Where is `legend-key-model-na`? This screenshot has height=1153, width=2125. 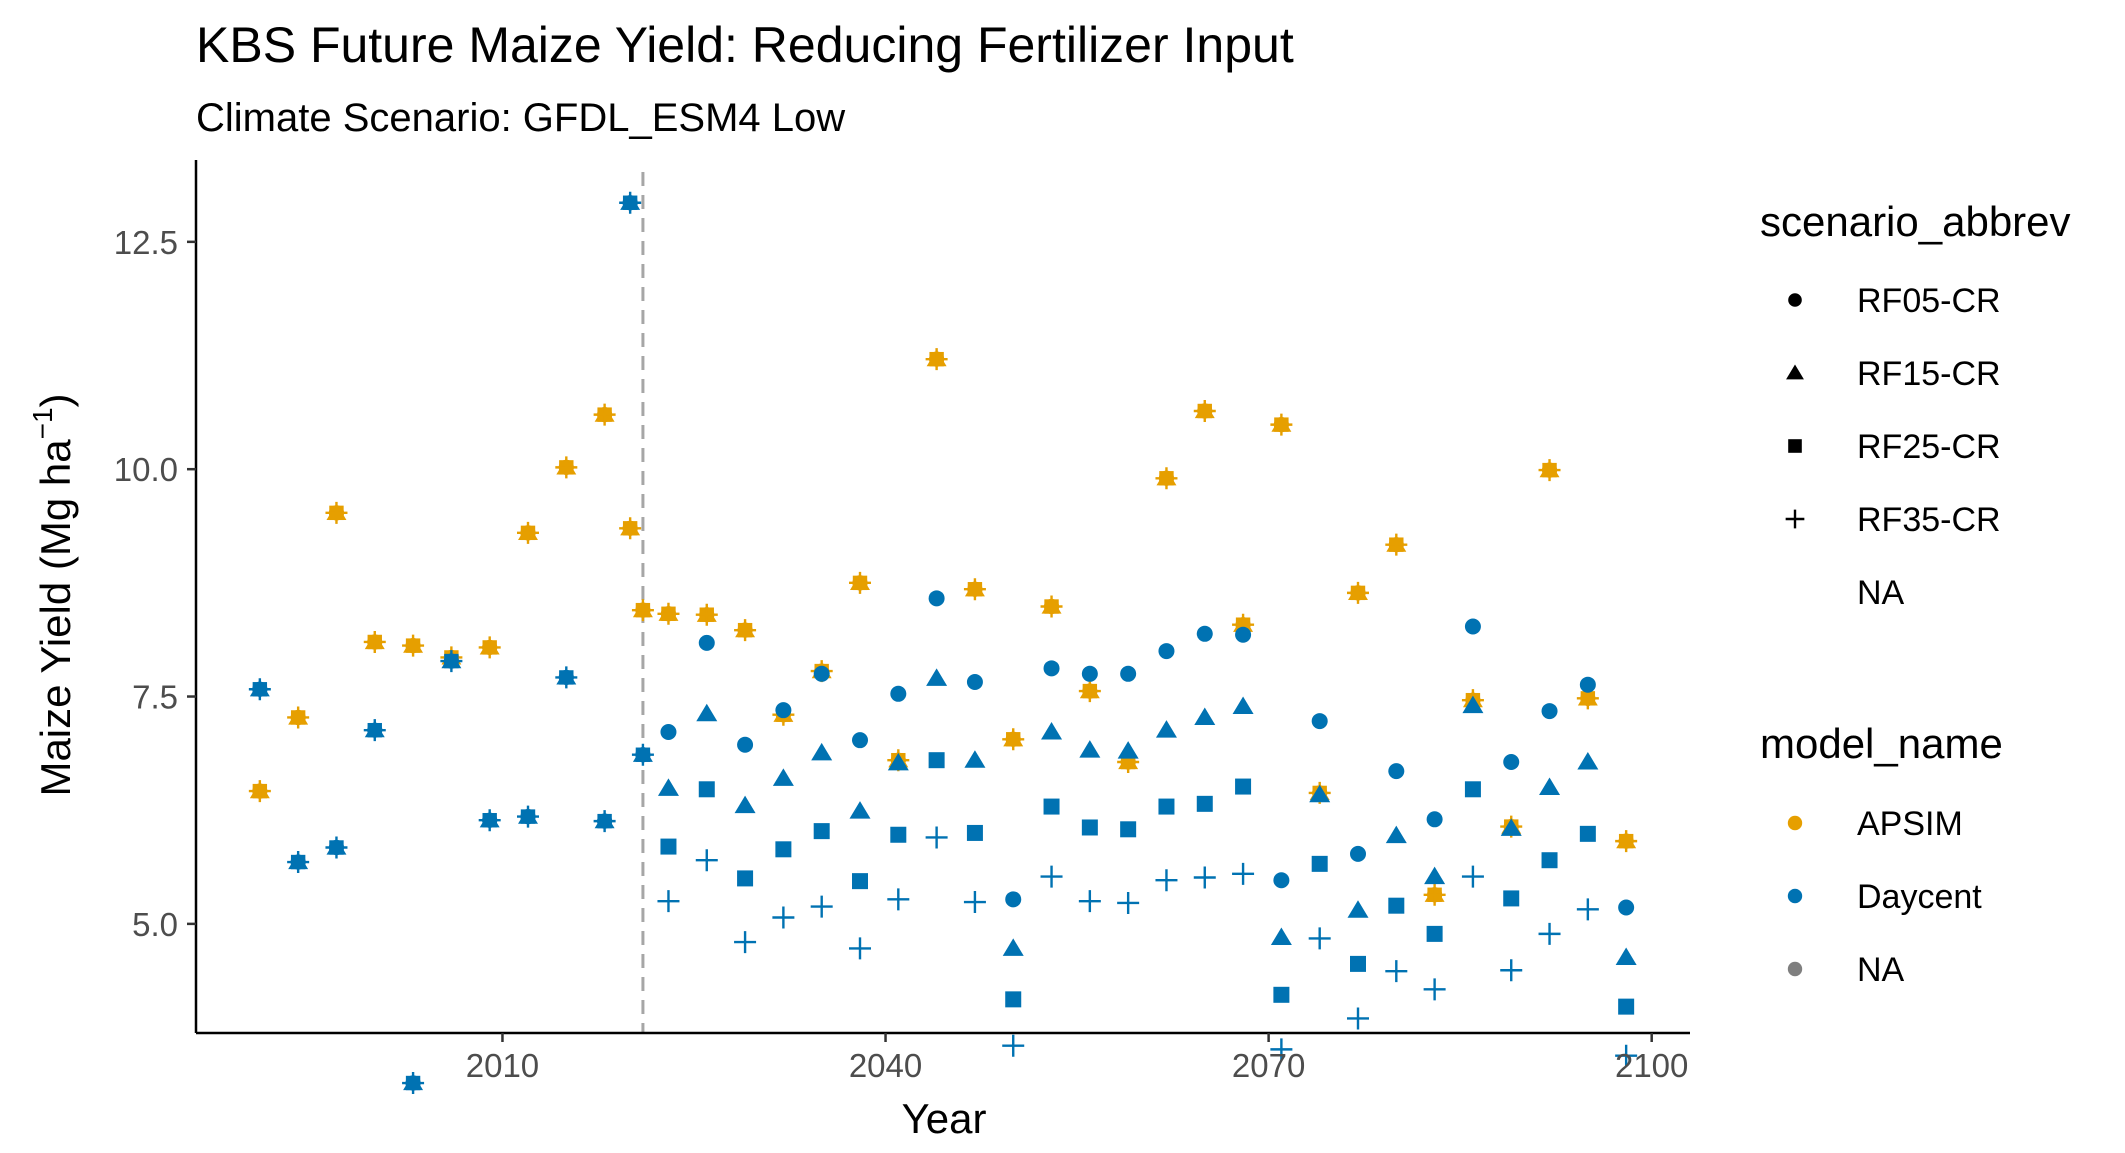
legend-key-model-na is located at coordinates (1795, 969).